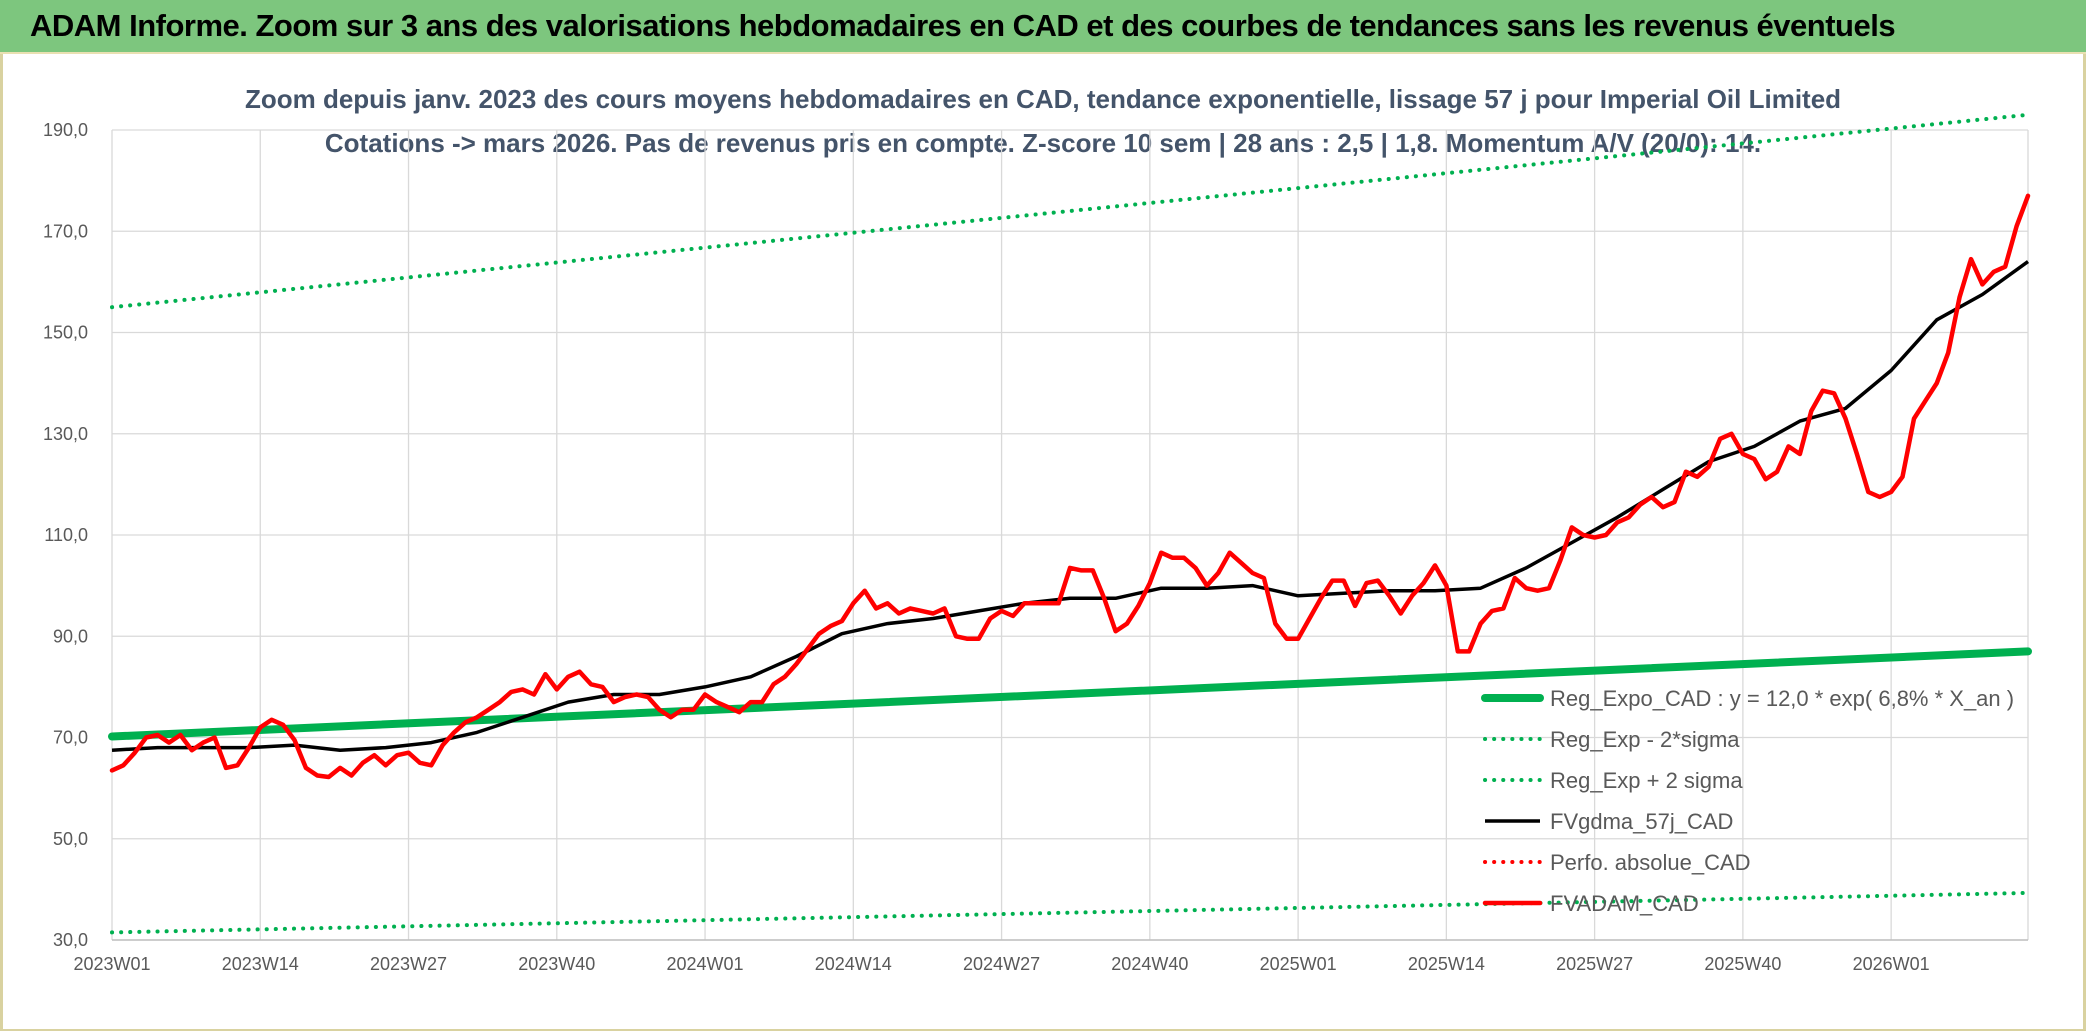 This screenshot has height=1031, width=2086. I want to click on y-tick-label: 130,0, so click(65, 434).